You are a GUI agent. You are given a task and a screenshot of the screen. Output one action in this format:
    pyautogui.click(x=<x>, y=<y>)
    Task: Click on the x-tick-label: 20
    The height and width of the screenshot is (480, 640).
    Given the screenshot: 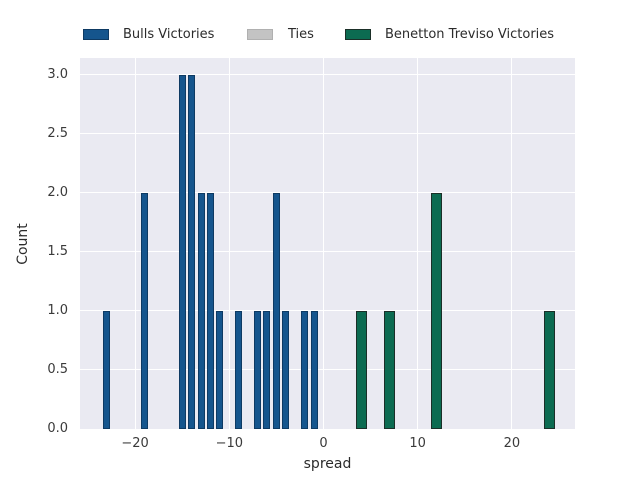 What is the action you would take?
    pyautogui.click(x=512, y=443)
    